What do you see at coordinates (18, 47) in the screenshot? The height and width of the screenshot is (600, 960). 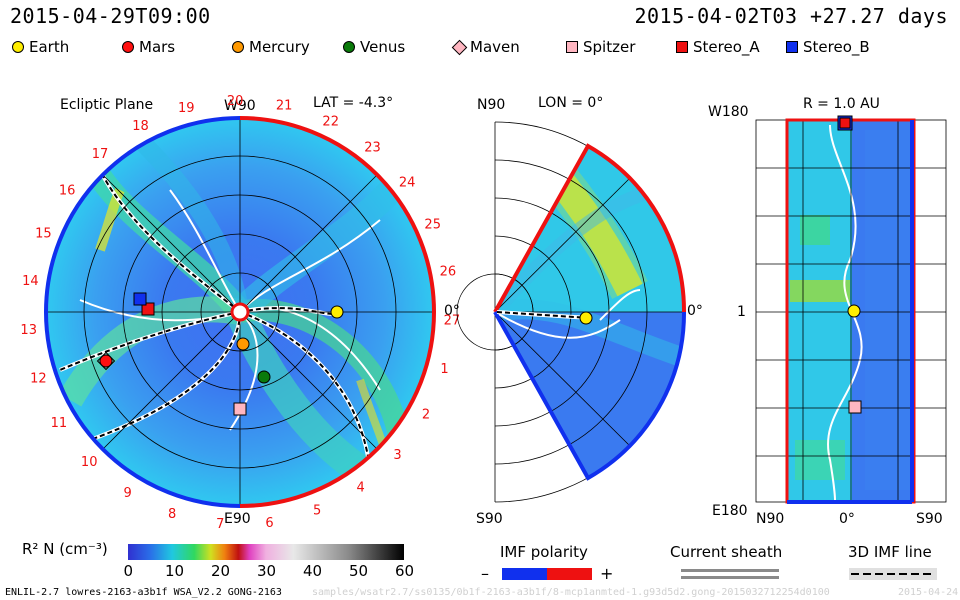 I see `earth-marker-icon` at bounding box center [18, 47].